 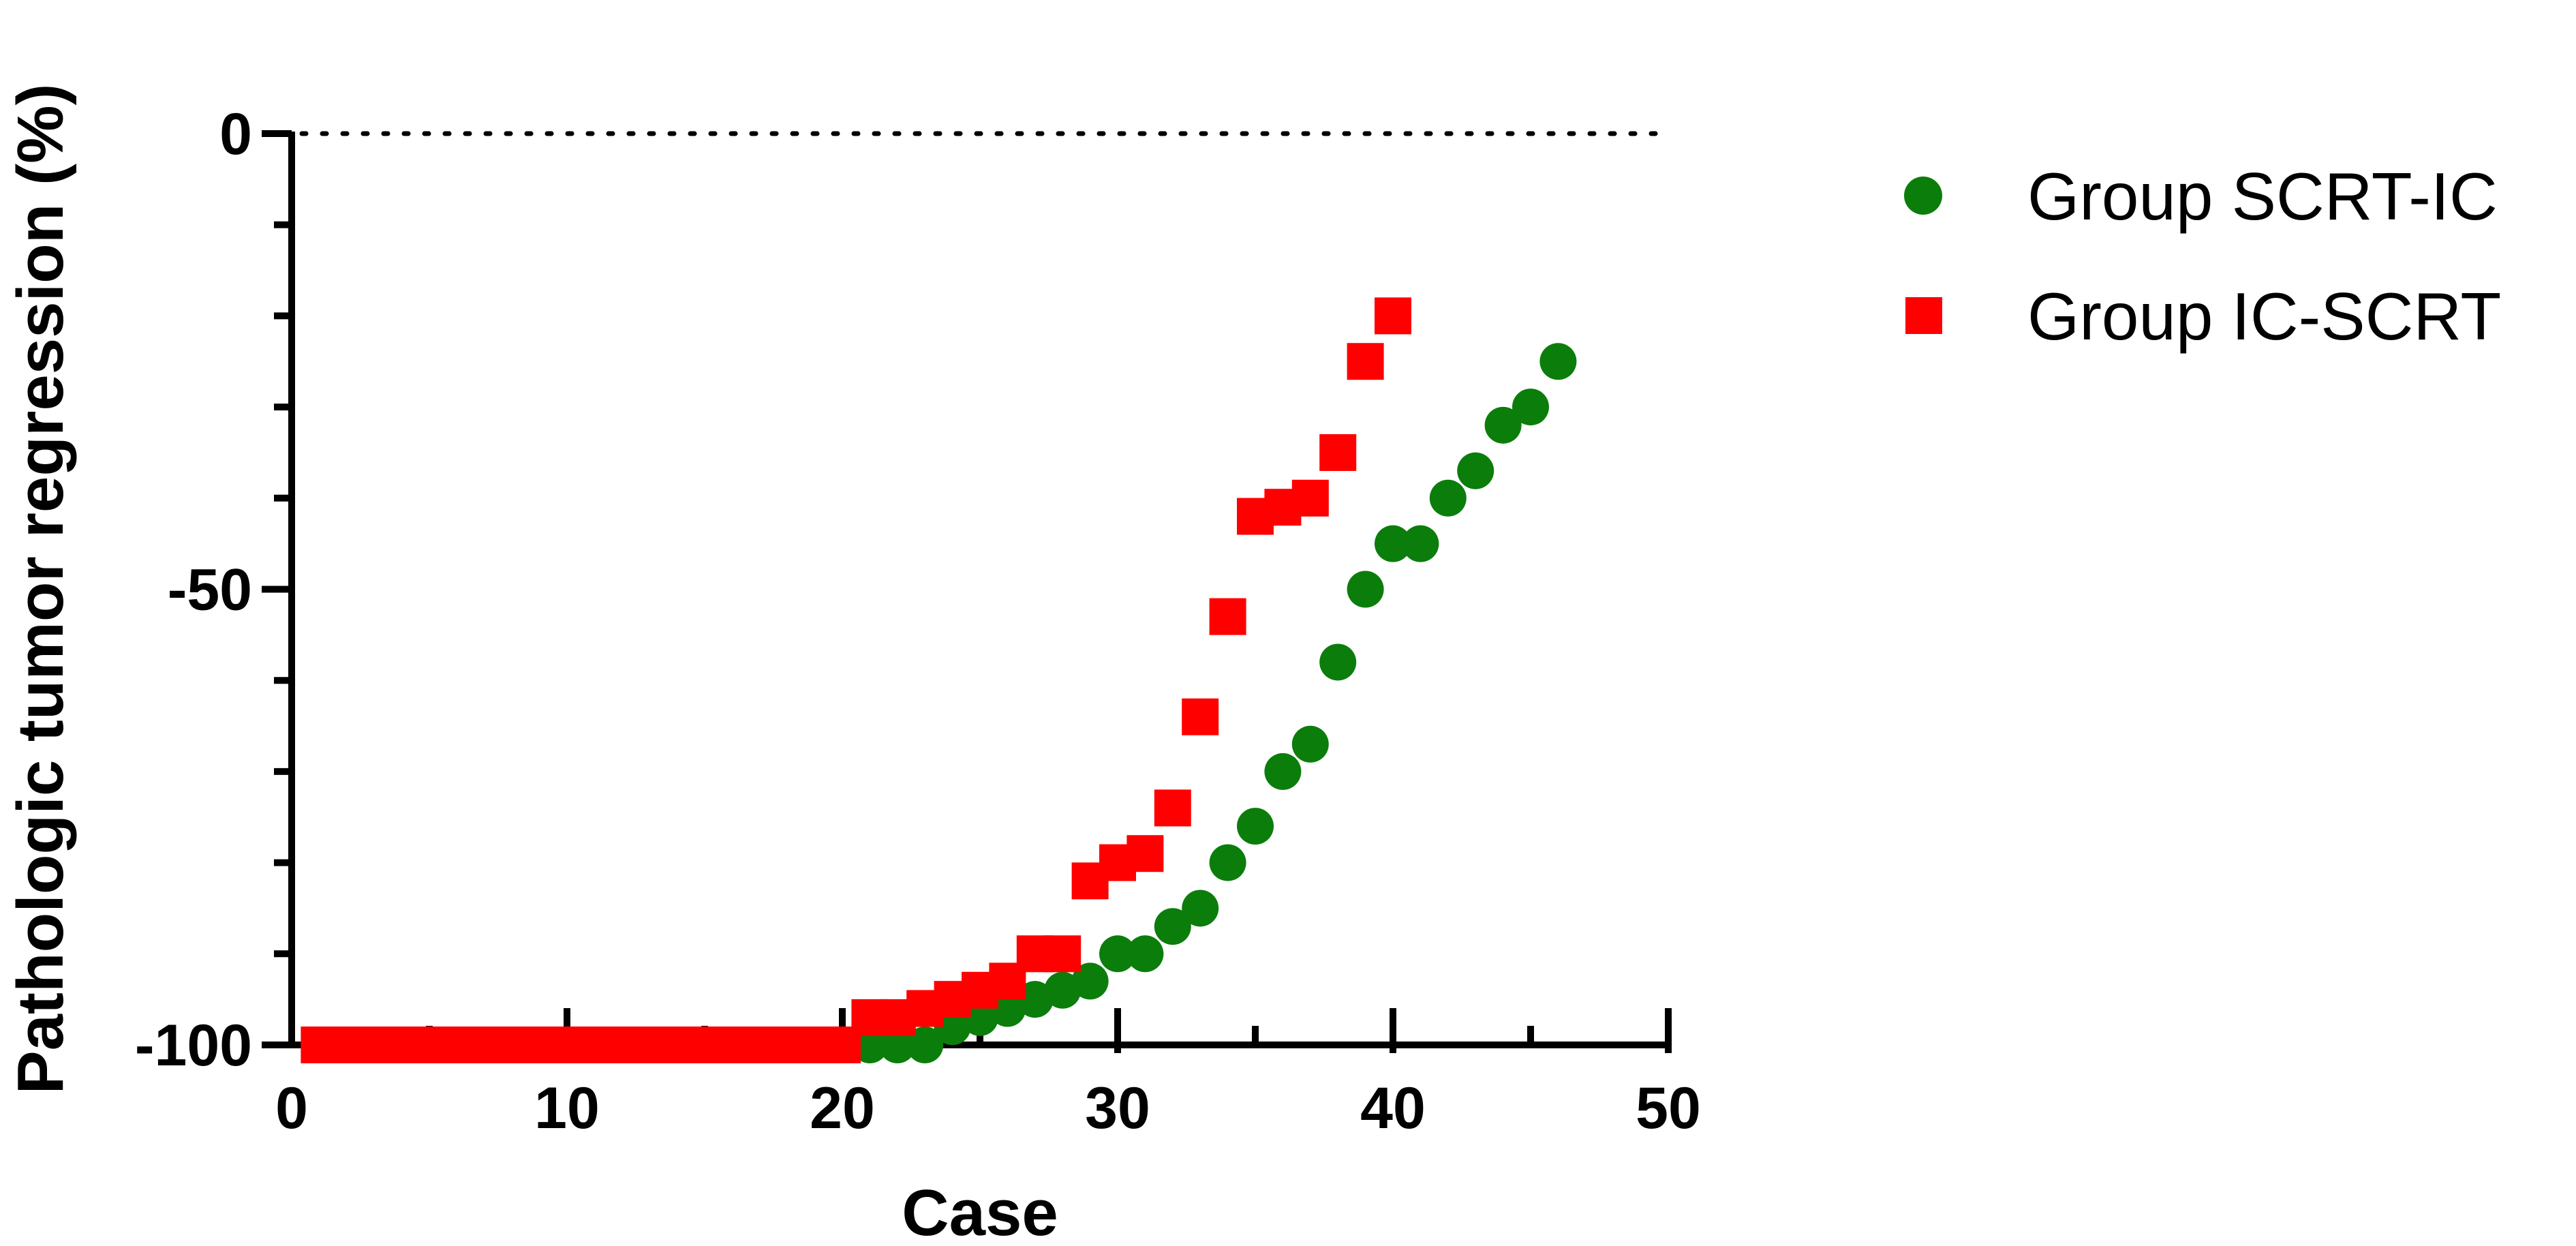 What do you see at coordinates (1923, 315) in the screenshot?
I see `legend-marker-ic-scrt` at bounding box center [1923, 315].